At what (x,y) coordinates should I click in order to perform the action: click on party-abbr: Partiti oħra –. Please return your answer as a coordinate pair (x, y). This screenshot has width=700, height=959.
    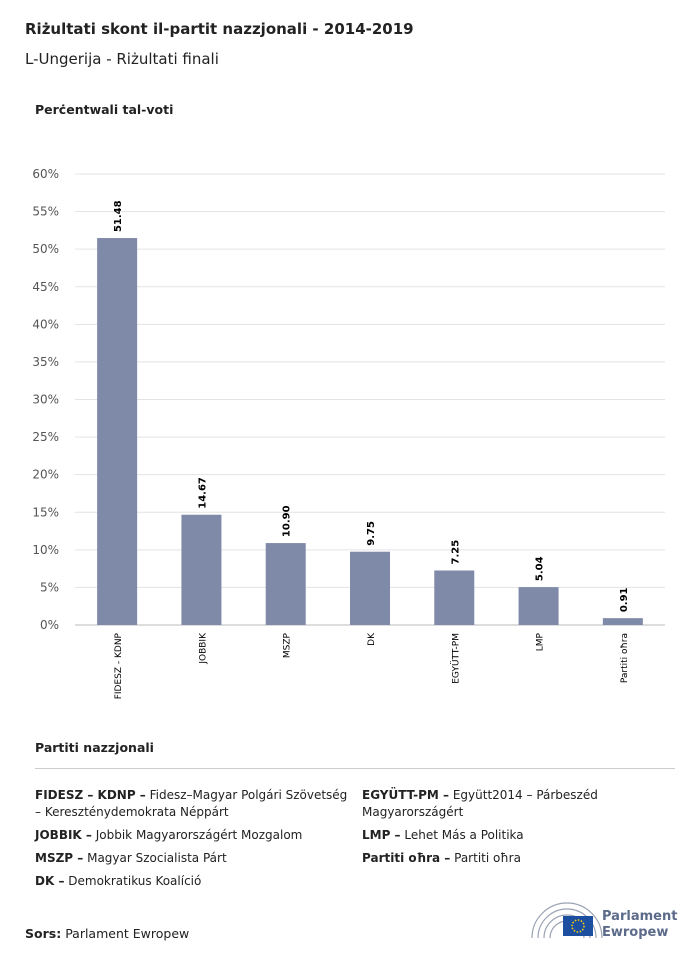
    Looking at the image, I should click on (406, 858).